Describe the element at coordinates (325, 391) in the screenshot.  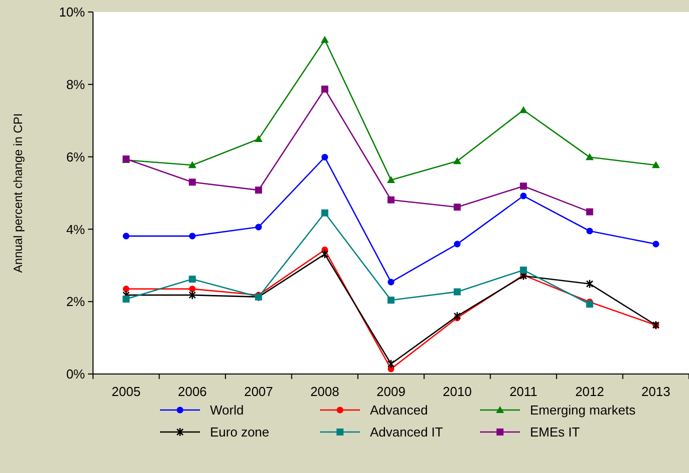
I see `x-tick-label: 2008` at that location.